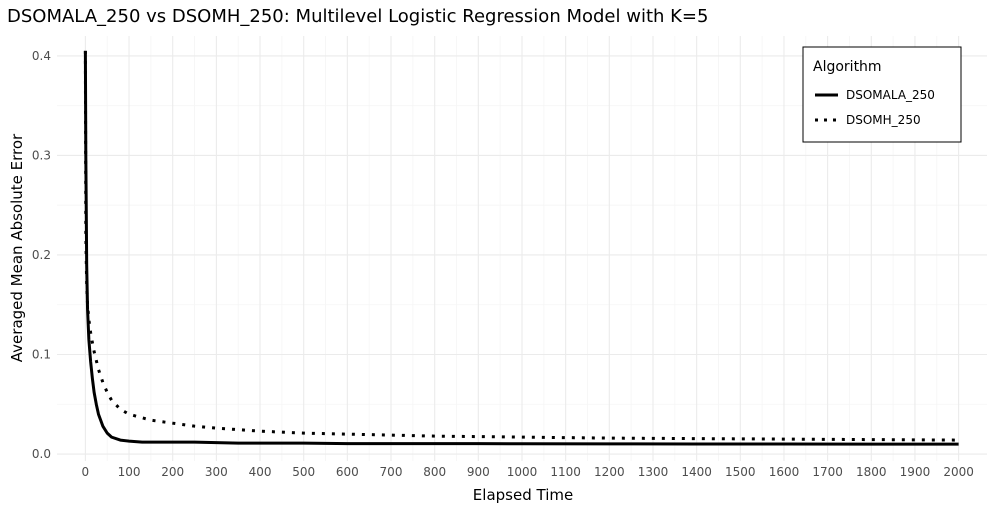 This screenshot has width=997, height=512. Describe the element at coordinates (129, 472) in the screenshot. I see `x-tick-label: 100` at that location.